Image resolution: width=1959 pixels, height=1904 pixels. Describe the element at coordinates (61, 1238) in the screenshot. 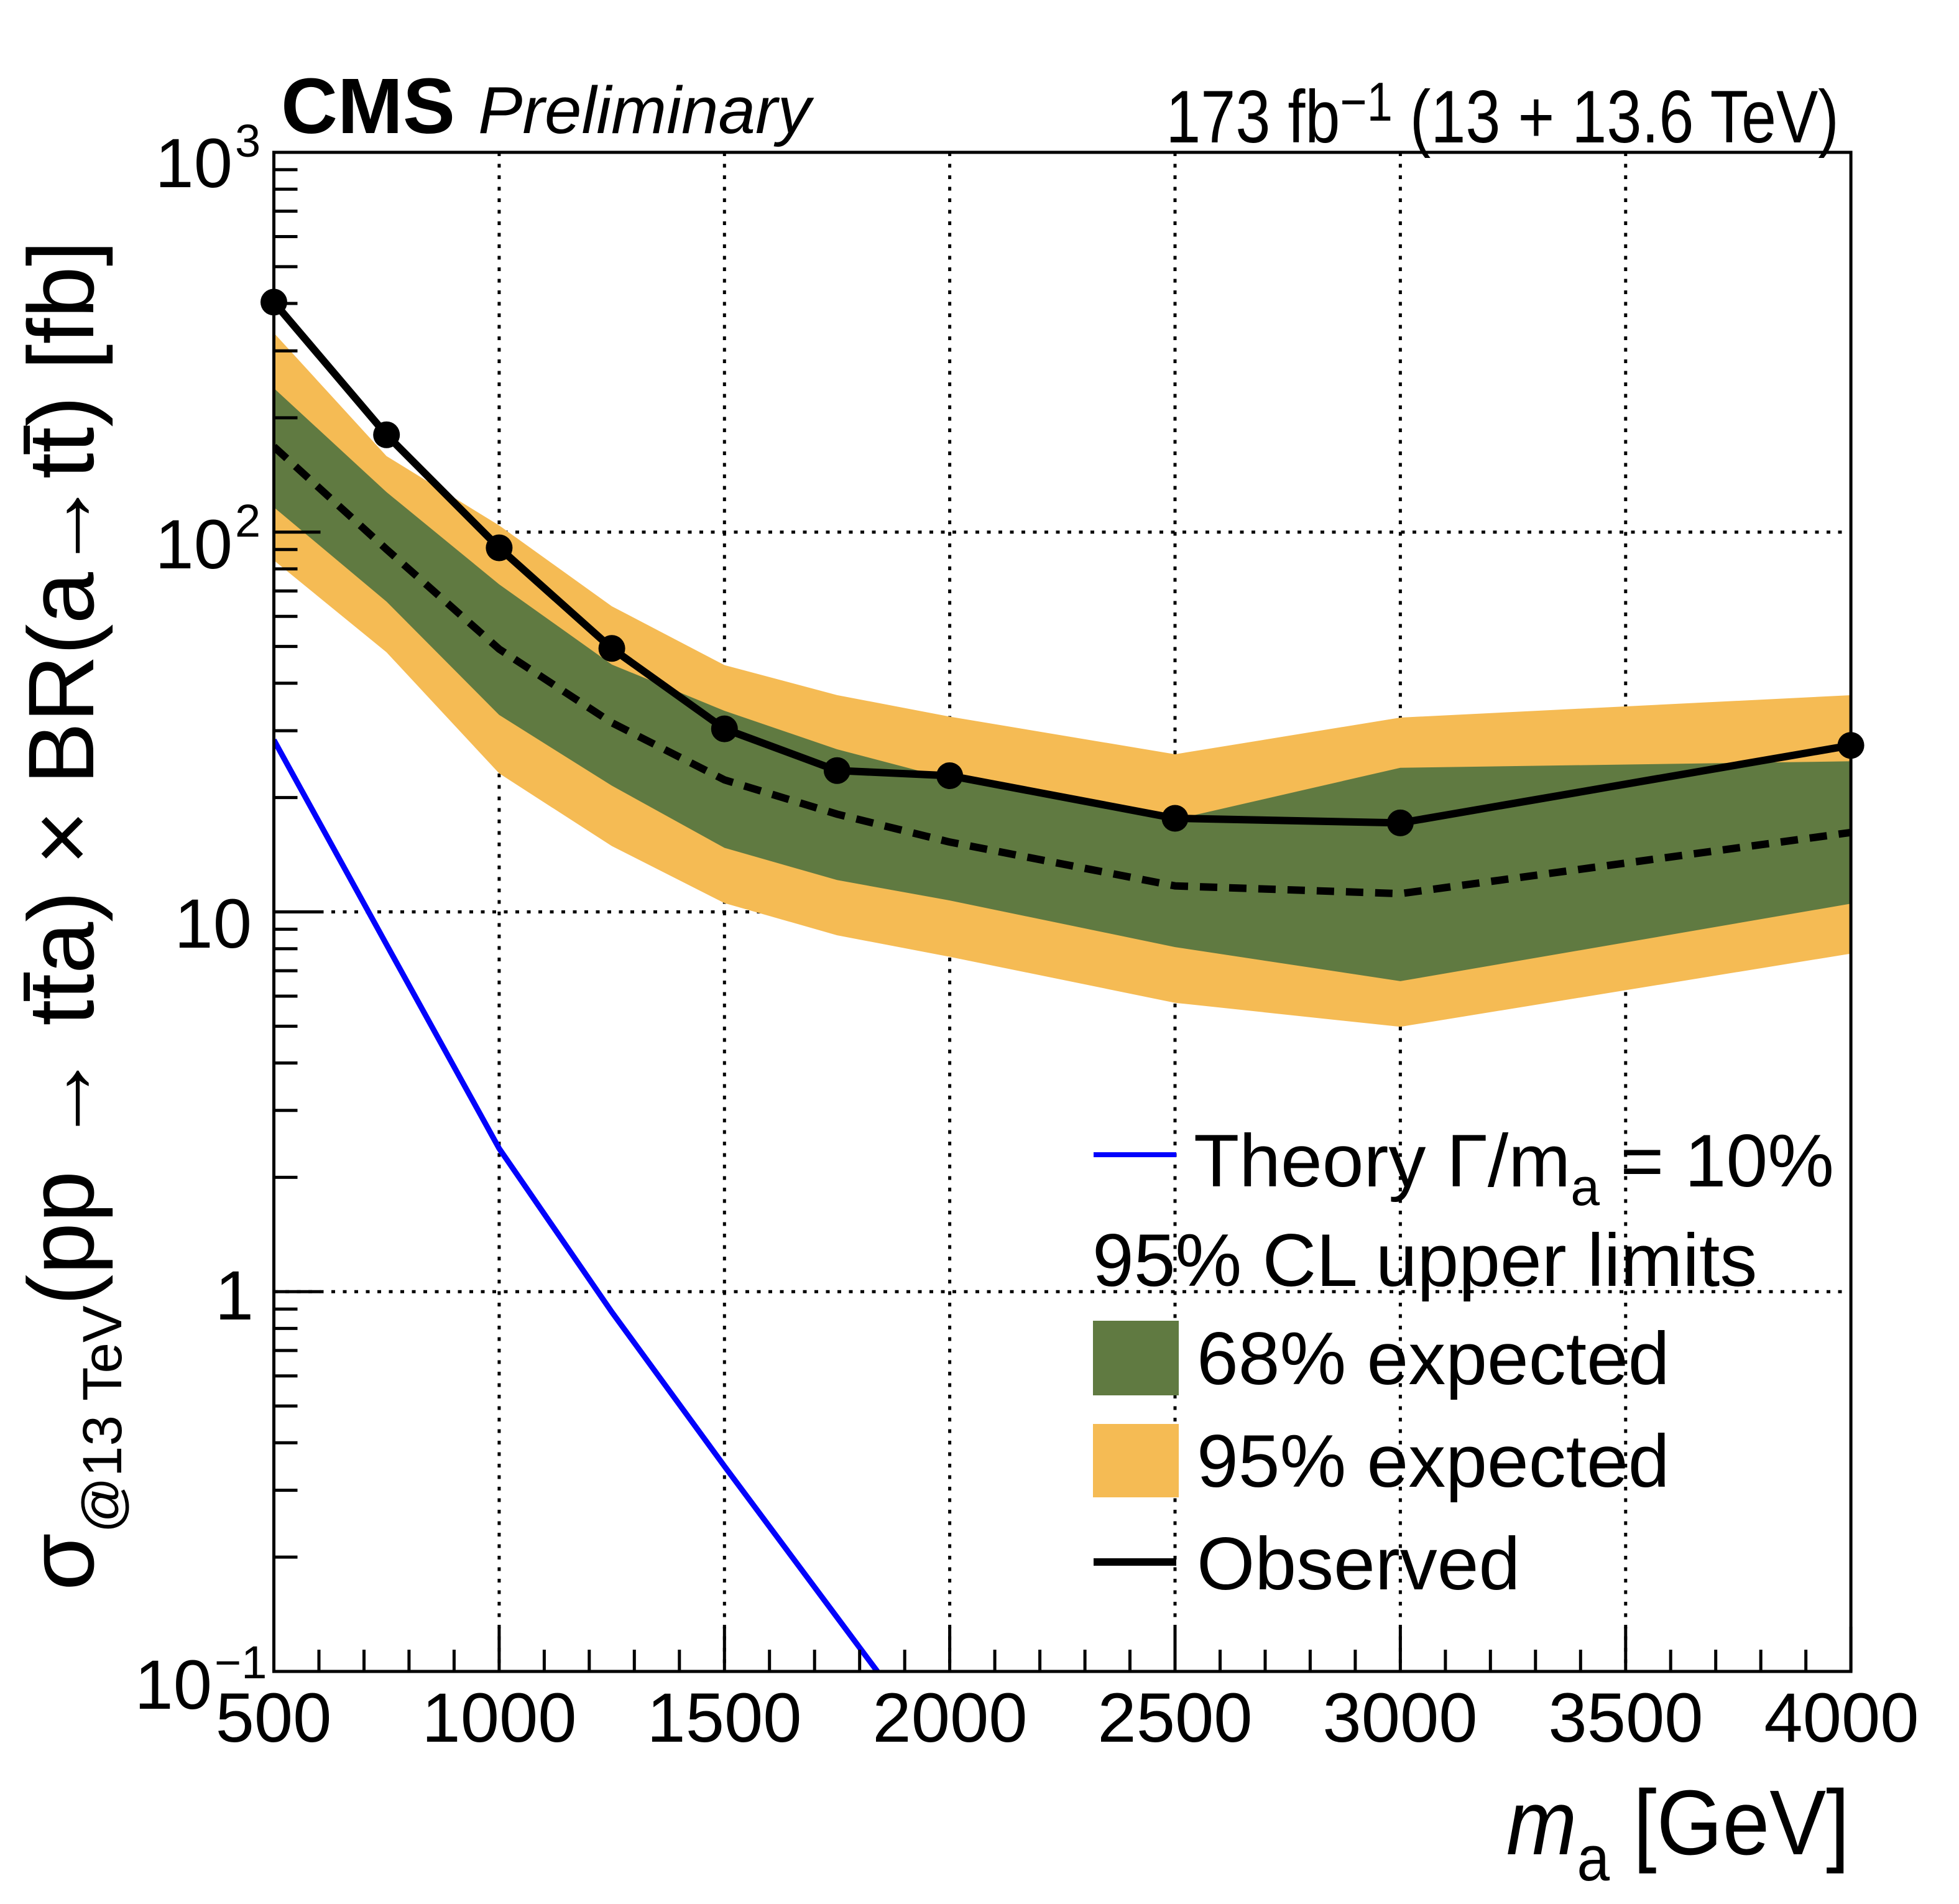

I see `svg-text: (pp` at that location.